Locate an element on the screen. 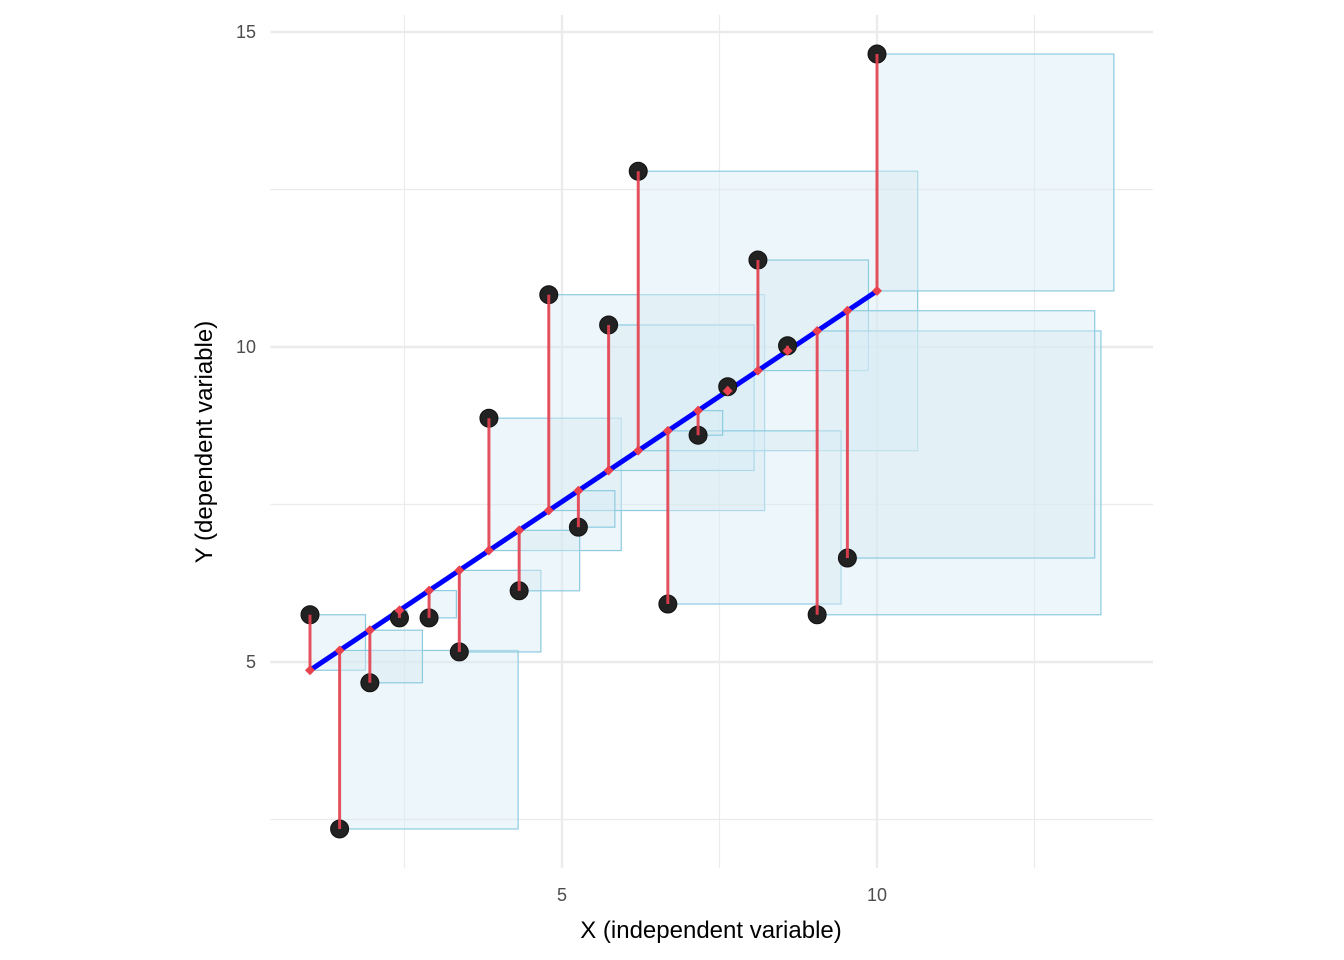  y-tick-label: 15 is located at coordinates (246, 32).